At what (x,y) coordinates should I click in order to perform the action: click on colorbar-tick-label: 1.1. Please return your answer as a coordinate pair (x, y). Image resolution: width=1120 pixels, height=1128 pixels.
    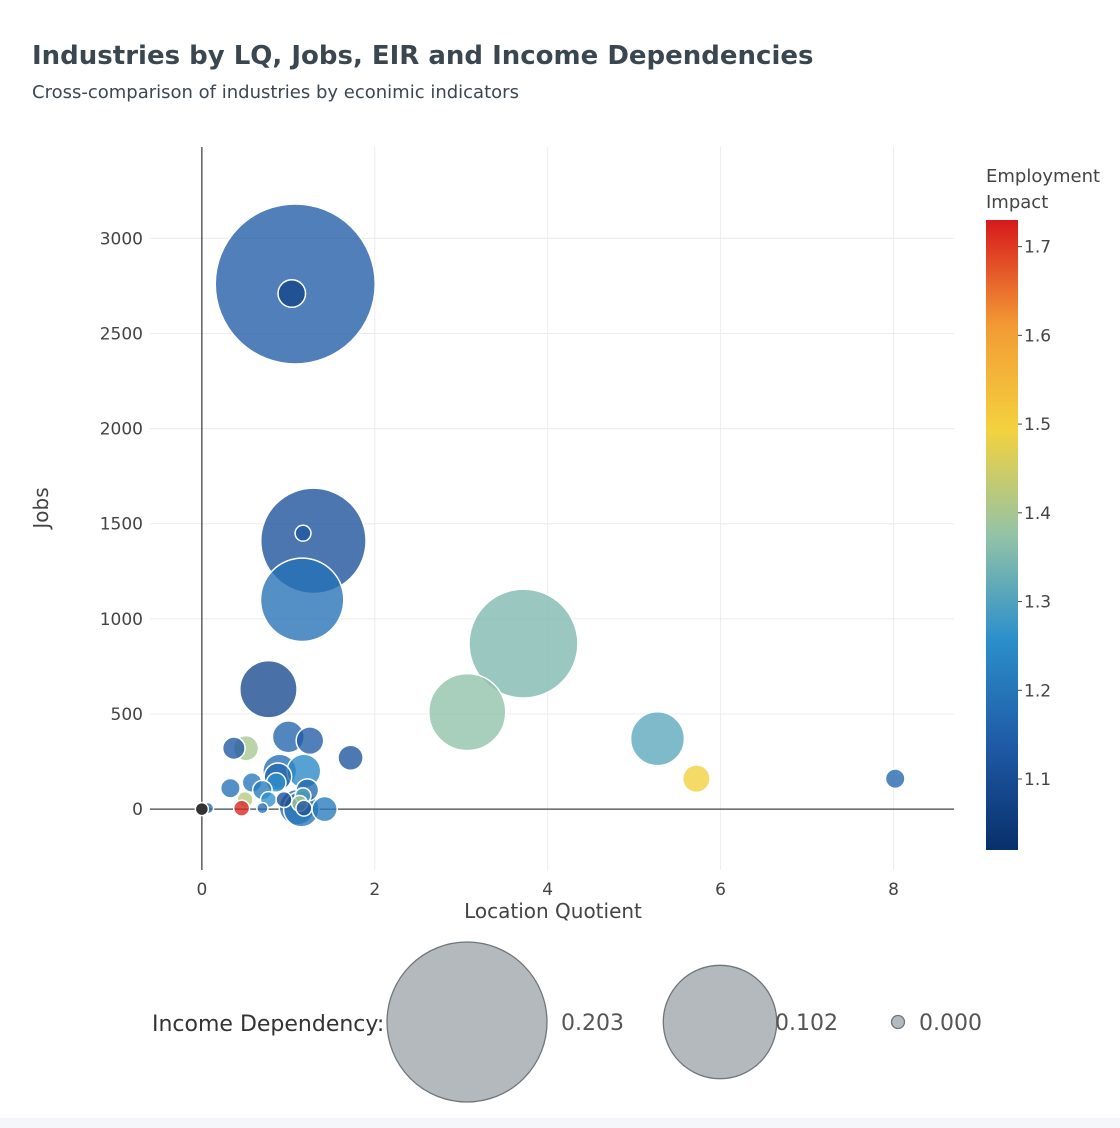
    Looking at the image, I should click on (1037, 780).